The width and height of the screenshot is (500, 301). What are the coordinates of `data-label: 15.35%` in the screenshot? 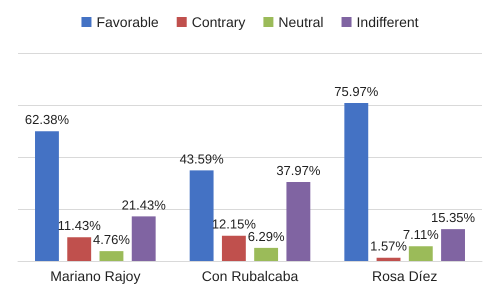 It's located at (453, 218).